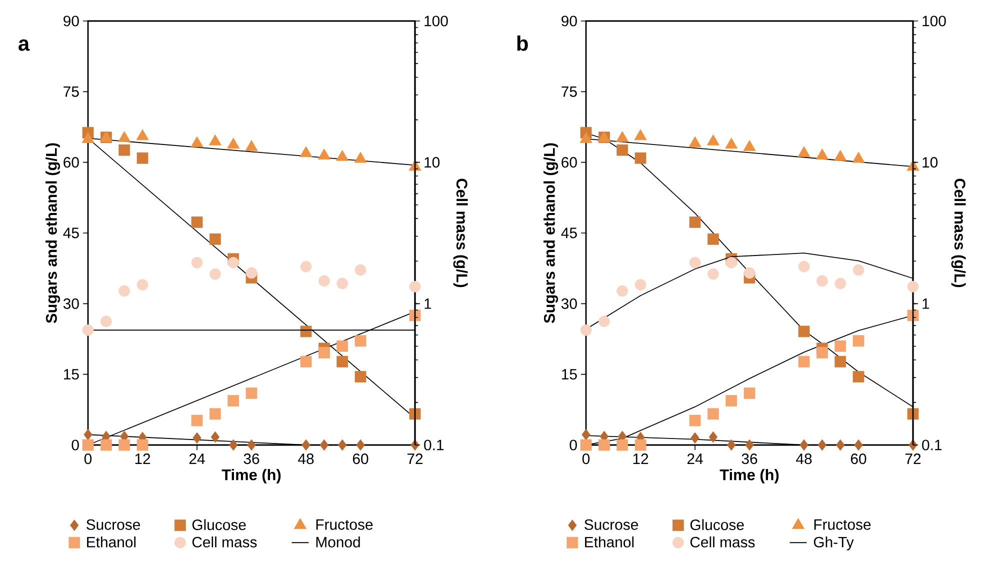 The width and height of the screenshot is (985, 566). Describe the element at coordinates (338, 542) in the screenshot. I see `legend-label: Monod` at that location.